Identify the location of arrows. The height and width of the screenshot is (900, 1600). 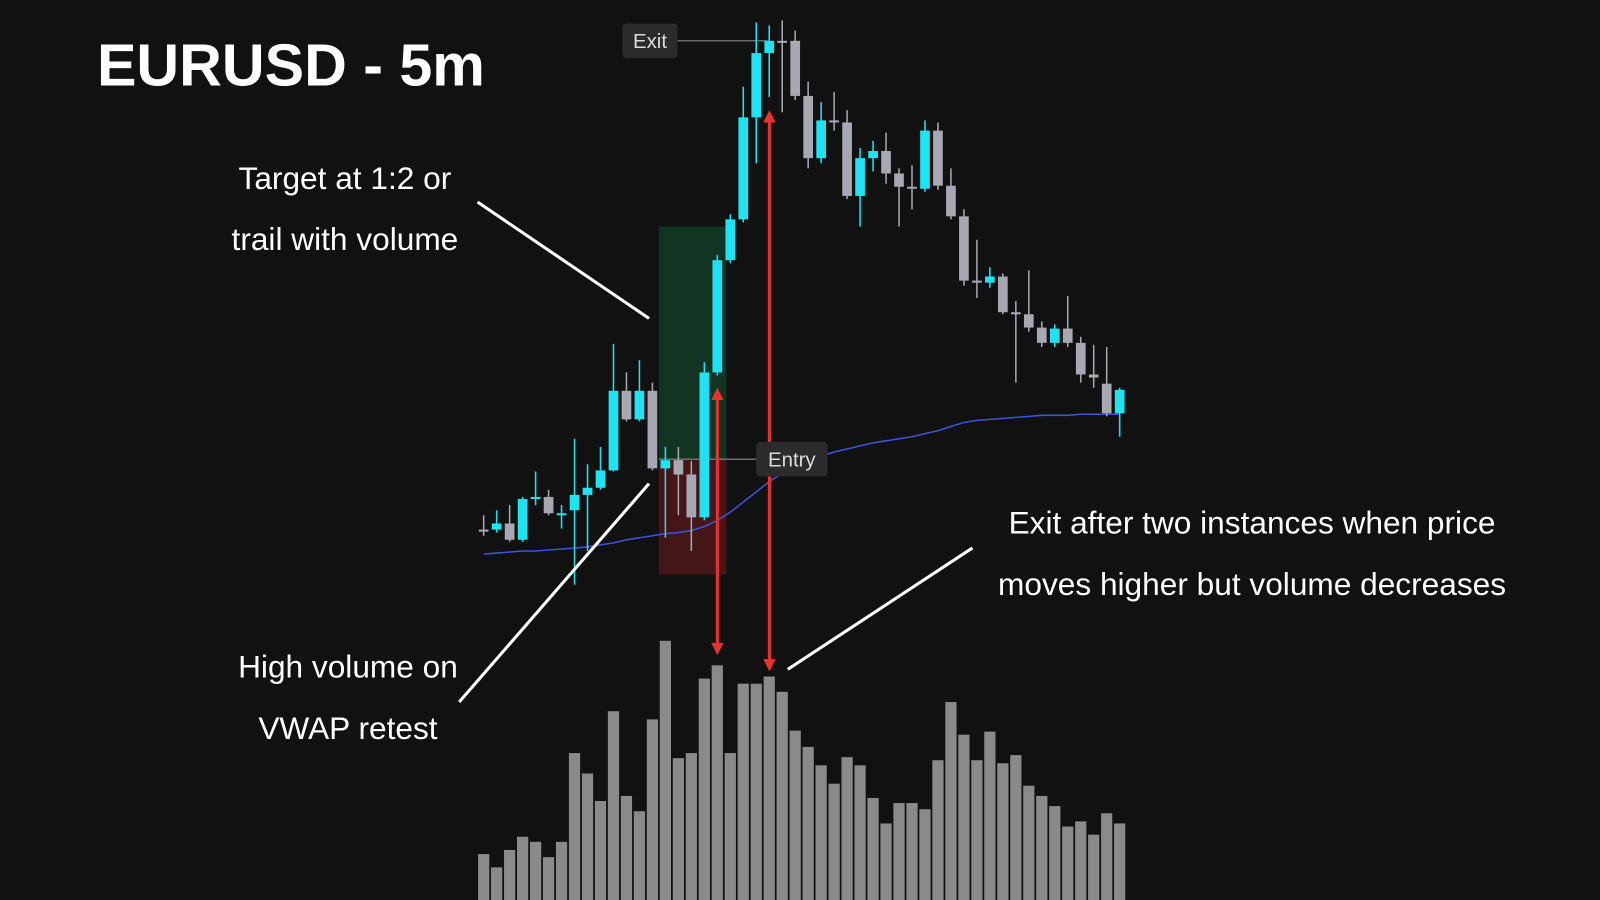
(743, 391).